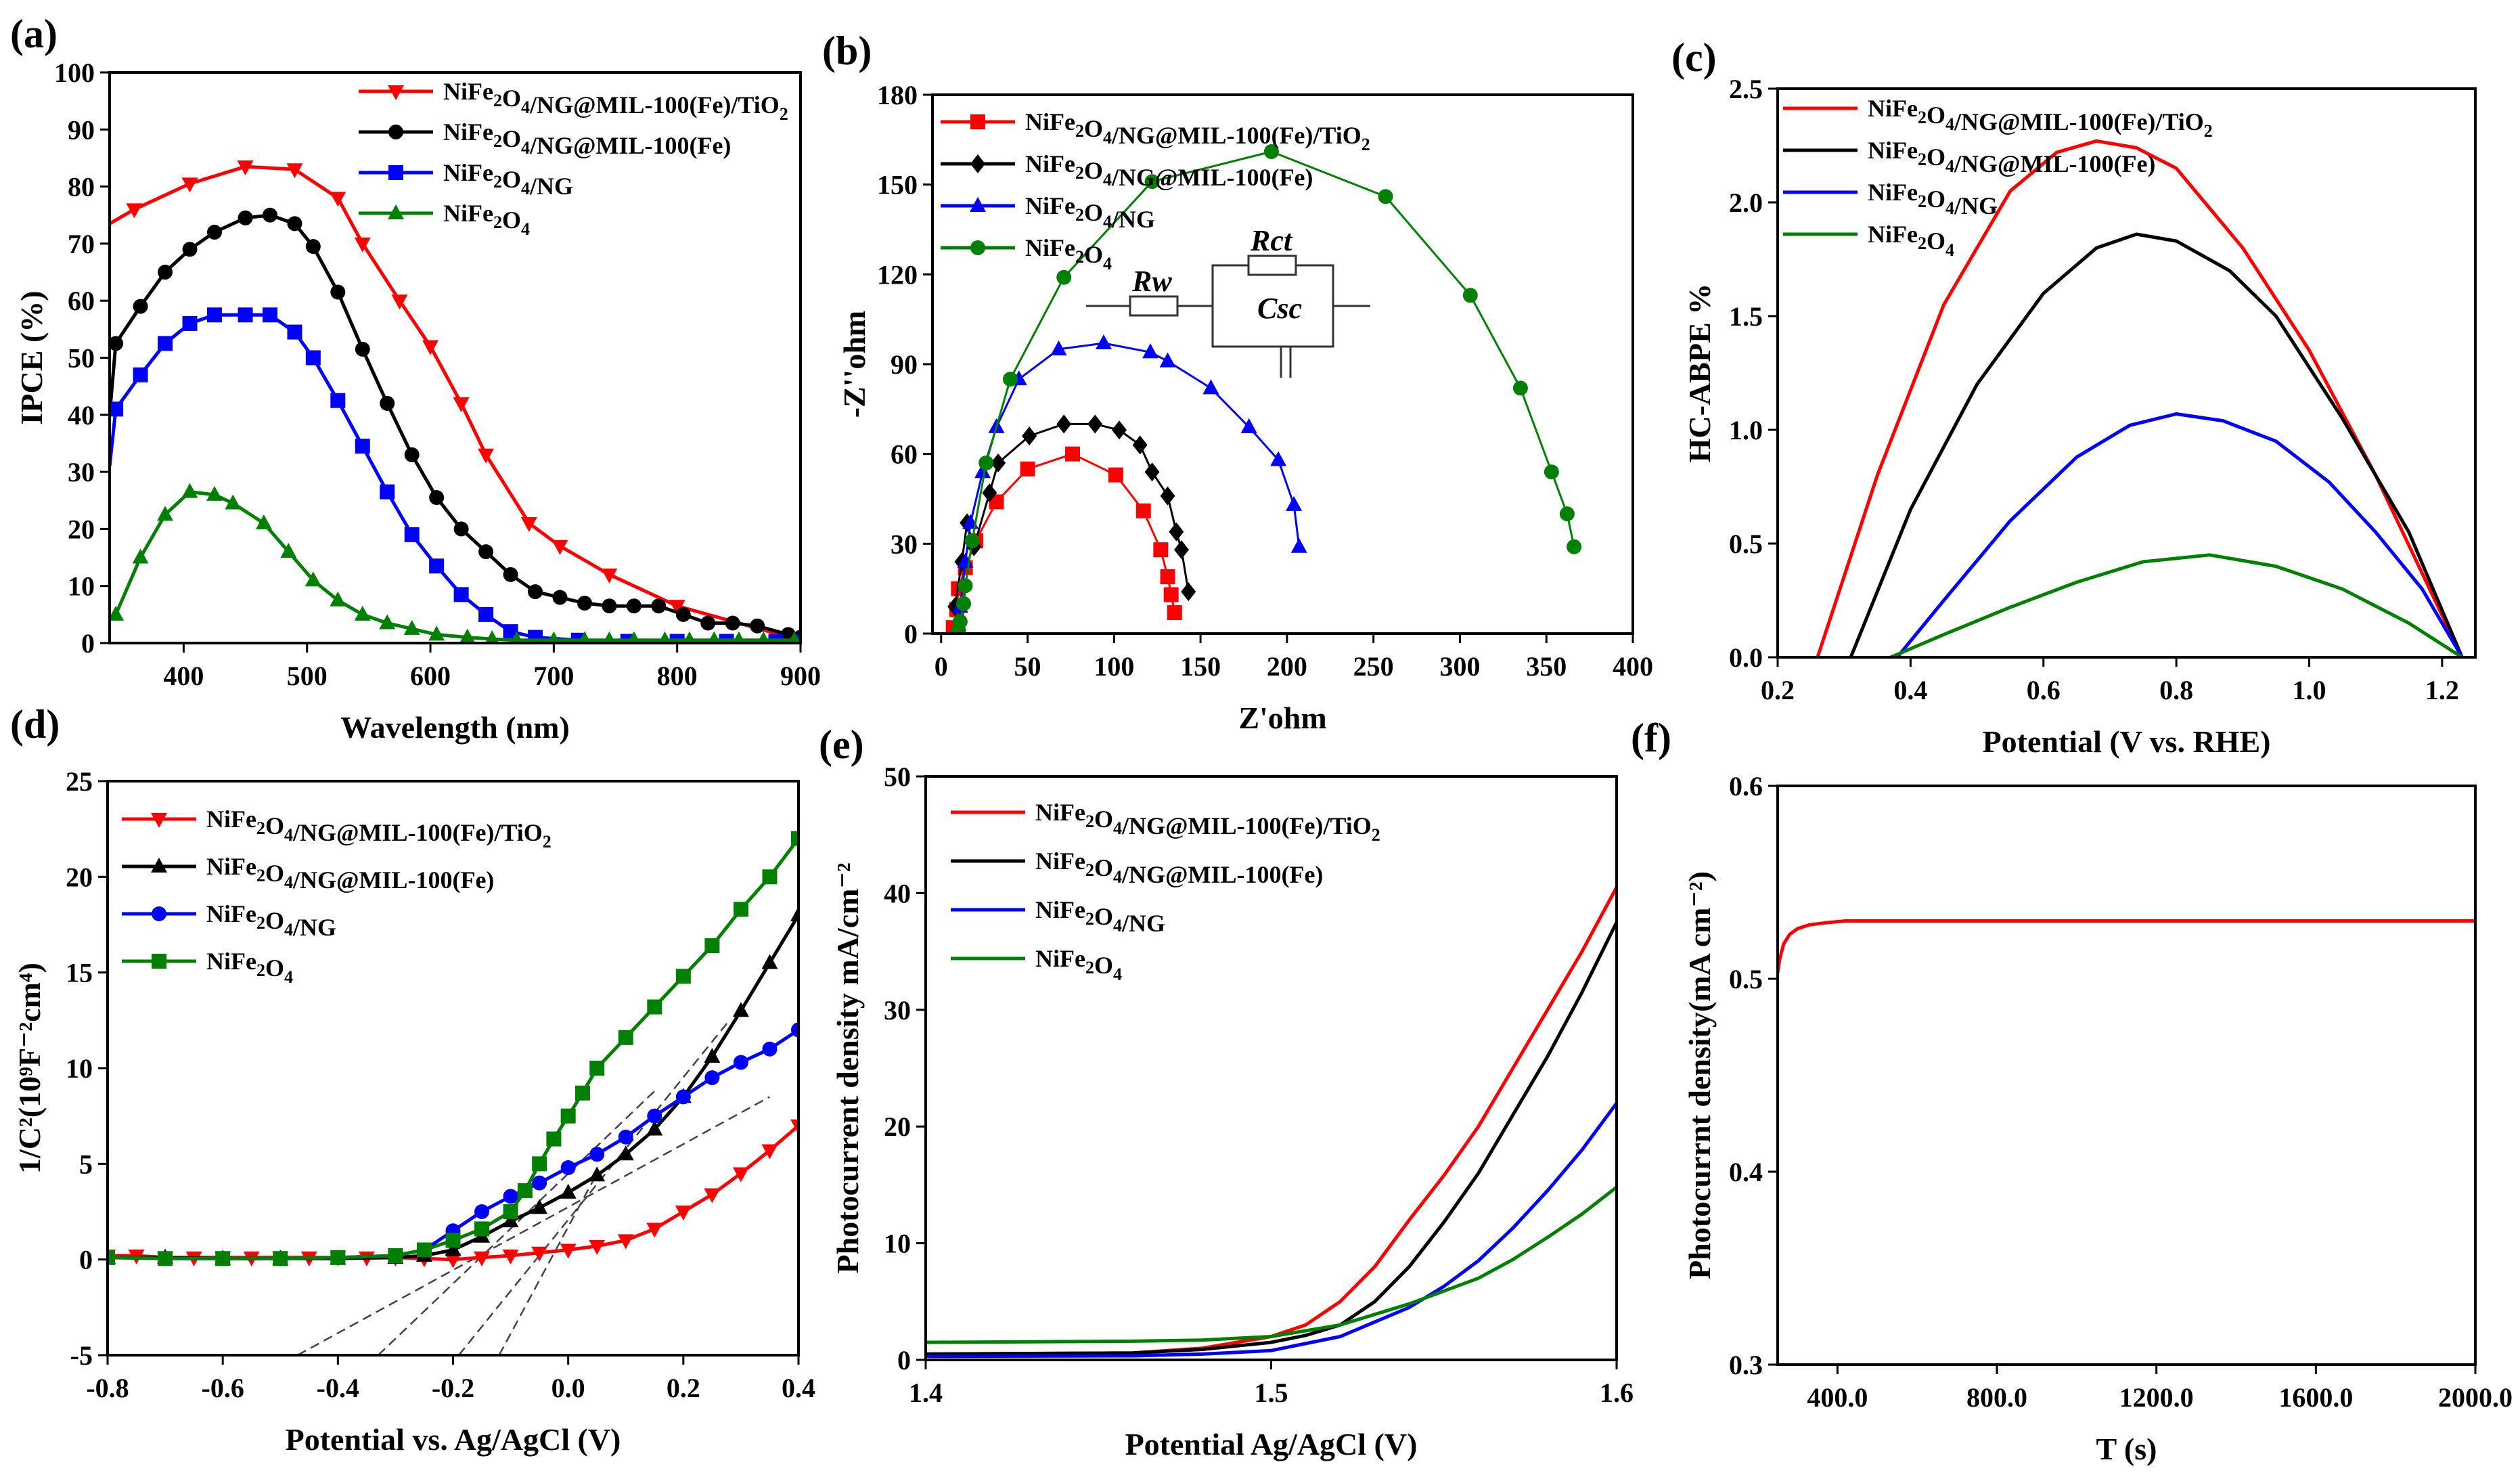 The height and width of the screenshot is (1477, 2520). I want to click on y-tick-label: 40, so click(81, 415).